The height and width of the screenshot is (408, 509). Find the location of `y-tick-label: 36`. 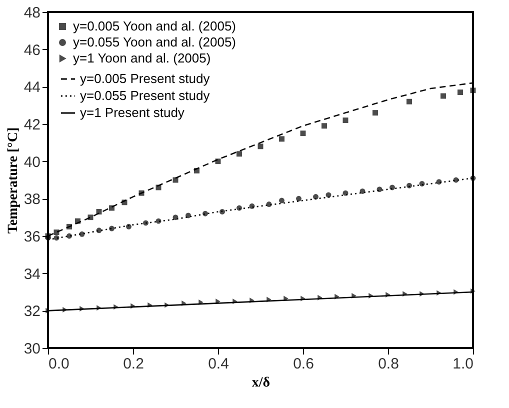

y-tick-label: 36 is located at coordinates (32, 237).